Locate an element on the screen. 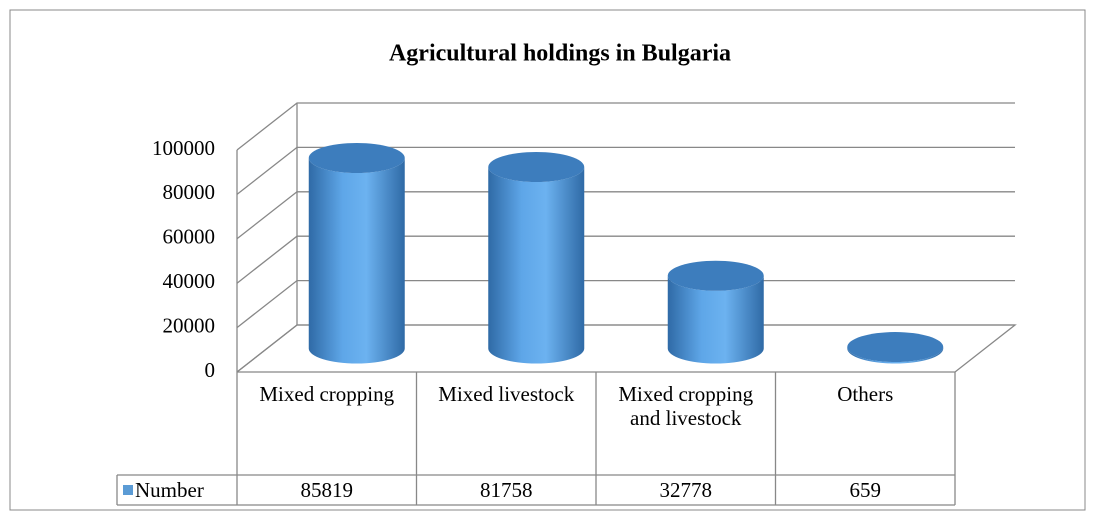 Image resolution: width=1096 pixels, height=521 pixels. data-table-value: 32778 is located at coordinates (686, 490).